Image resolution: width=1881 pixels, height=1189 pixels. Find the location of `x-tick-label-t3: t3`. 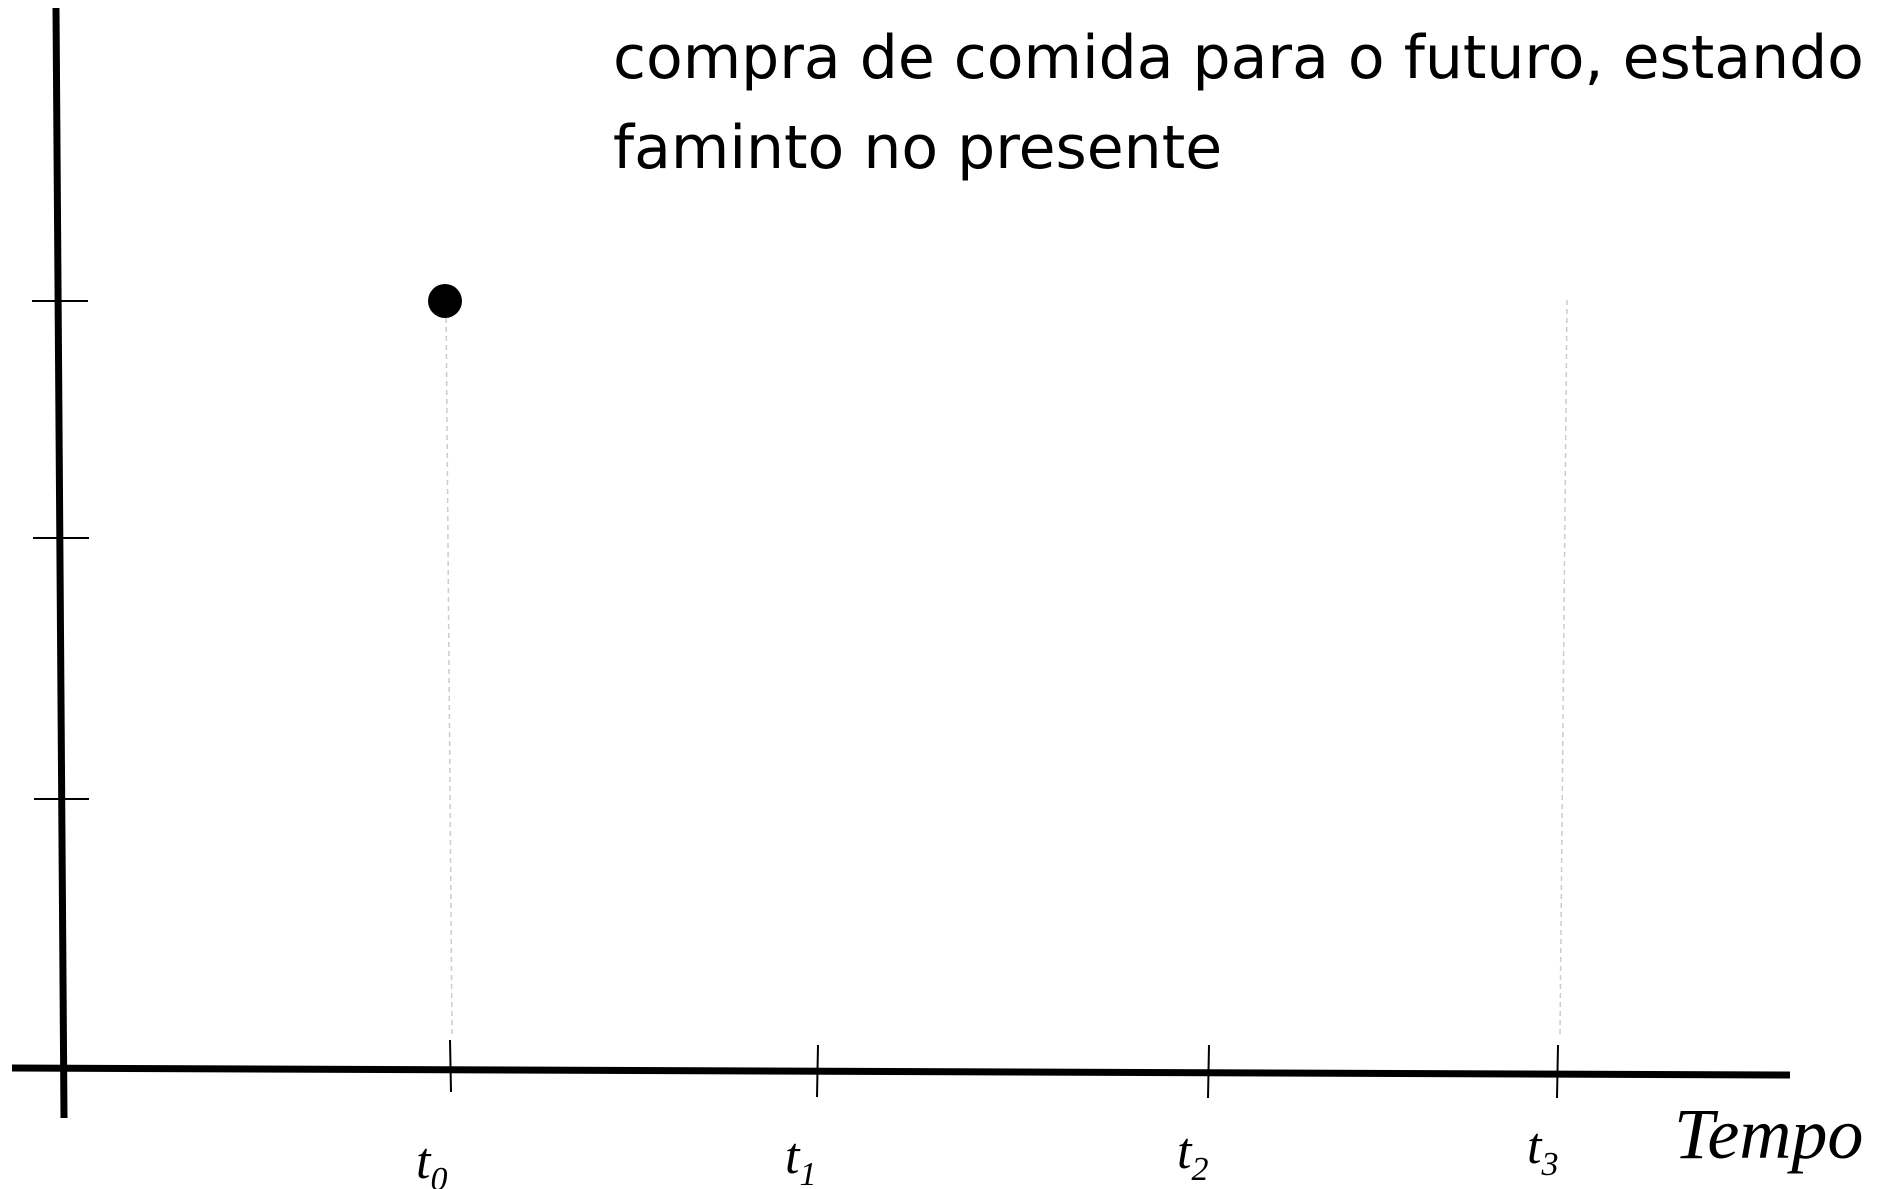

x-tick-label-t3: t3 is located at coordinates (1542, 1150).